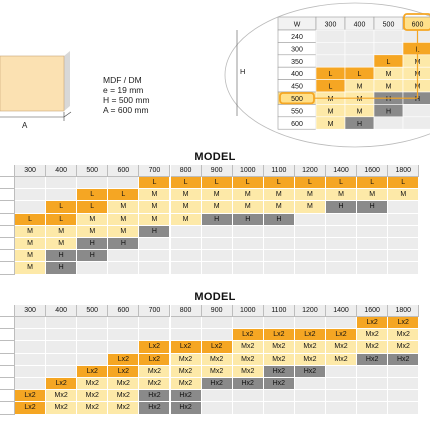 The image size is (430, 430). What do you see at coordinates (297, 74) in the screenshot?
I see `inset-row-label: 400` at bounding box center [297, 74].